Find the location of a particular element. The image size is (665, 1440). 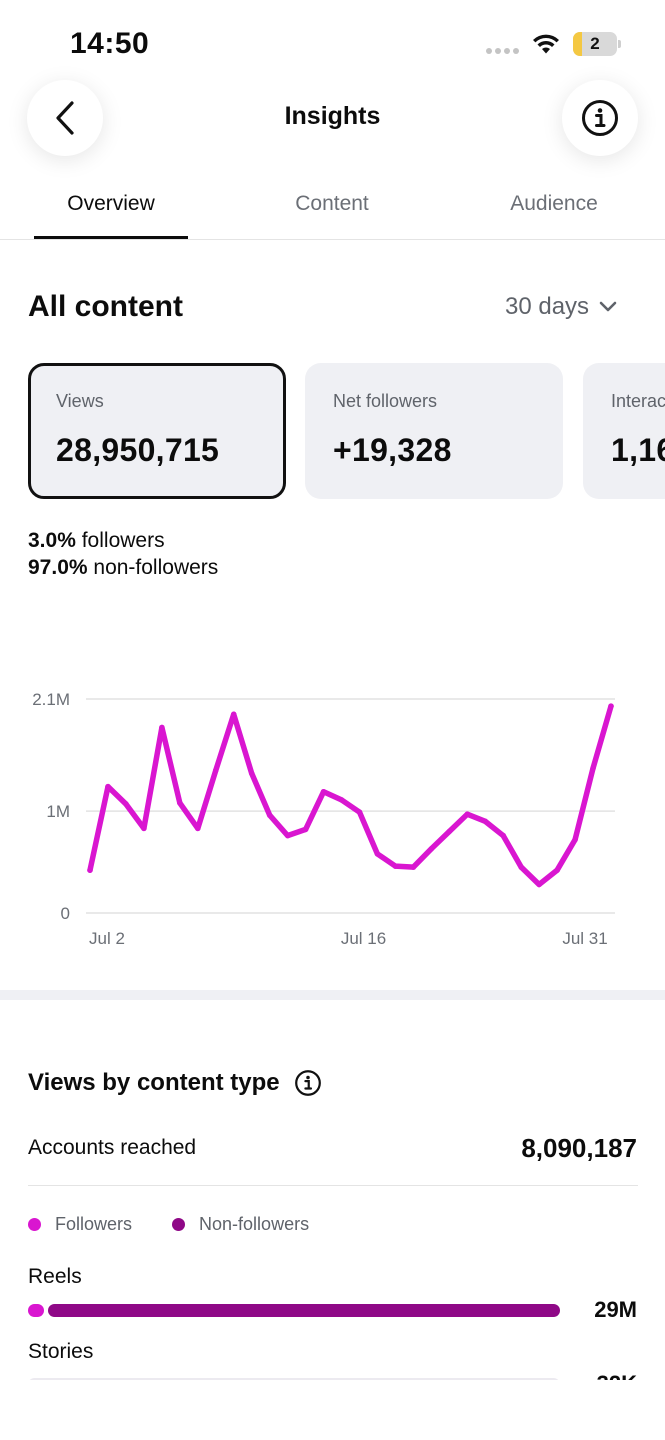

metric-card-views: Views 28,950,715 is located at coordinates (157, 431).